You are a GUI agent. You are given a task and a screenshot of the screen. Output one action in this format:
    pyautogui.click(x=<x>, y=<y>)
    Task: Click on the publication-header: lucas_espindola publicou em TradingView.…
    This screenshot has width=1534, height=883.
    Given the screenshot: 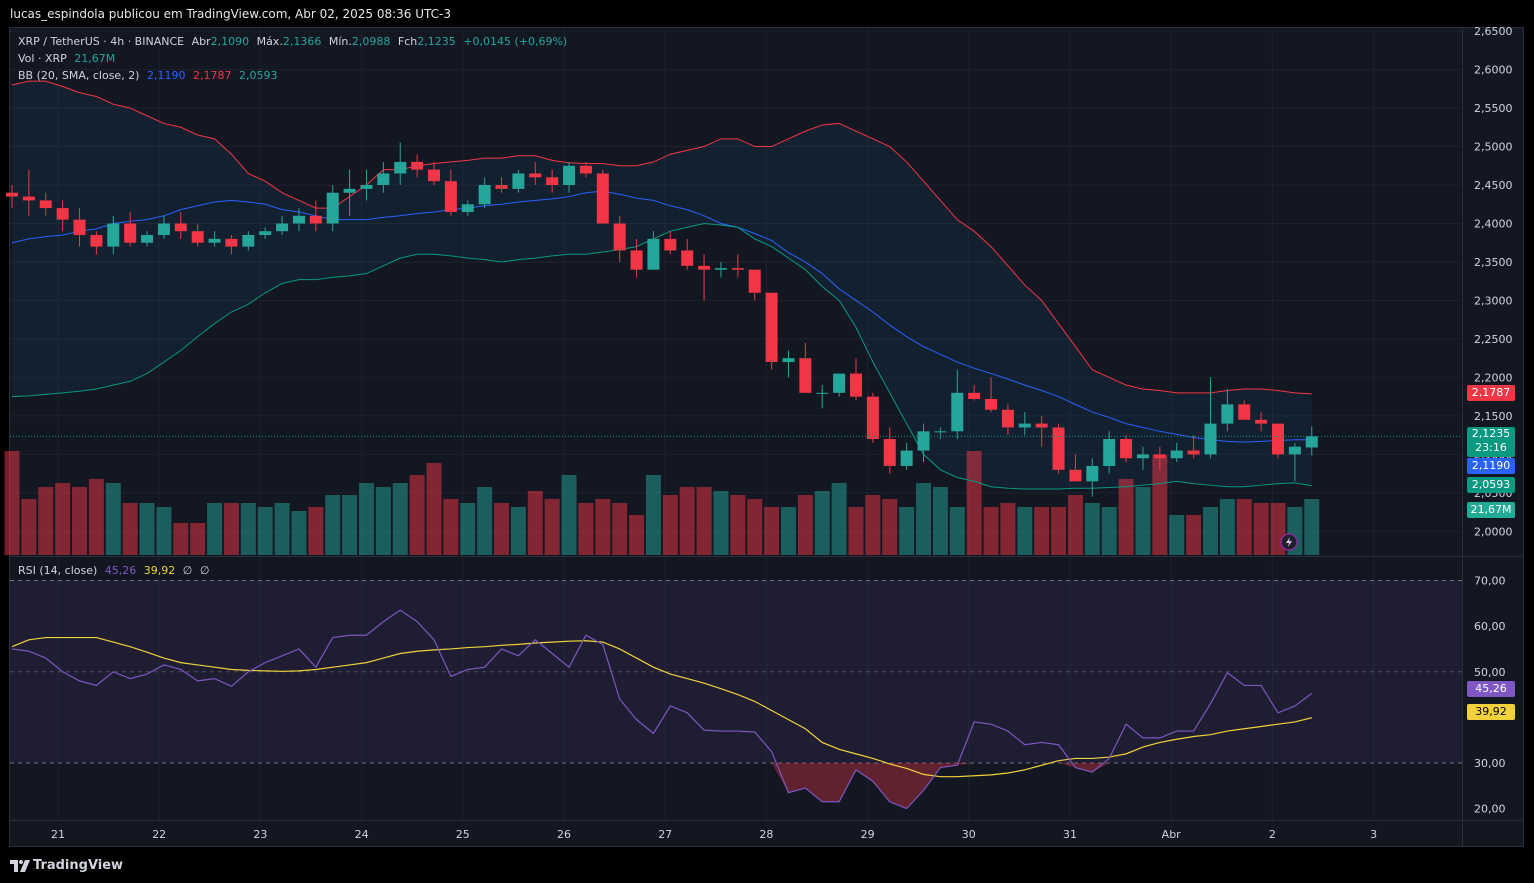 What is the action you would take?
    pyautogui.click(x=767, y=14)
    